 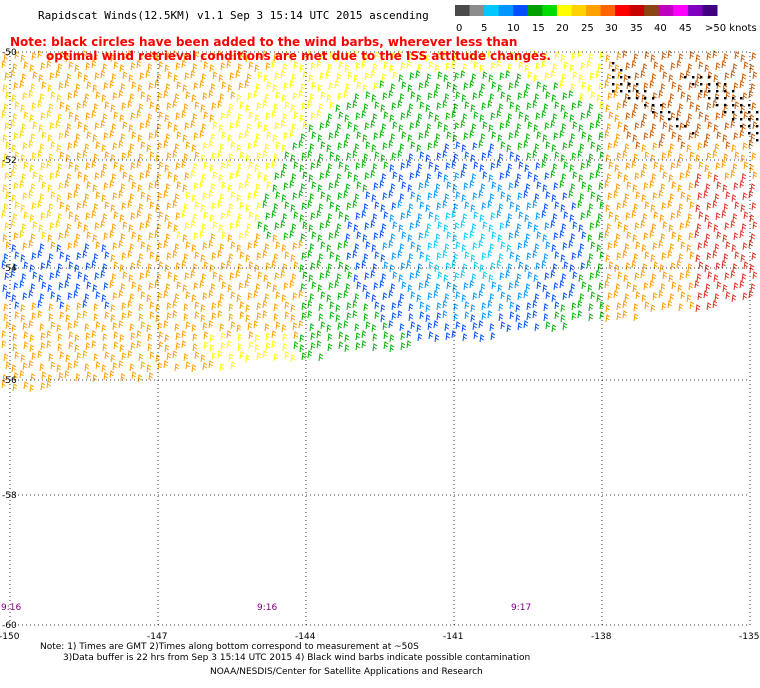 What do you see at coordinates (749, 119) in the screenshot?
I see `contamination-dot` at bounding box center [749, 119].